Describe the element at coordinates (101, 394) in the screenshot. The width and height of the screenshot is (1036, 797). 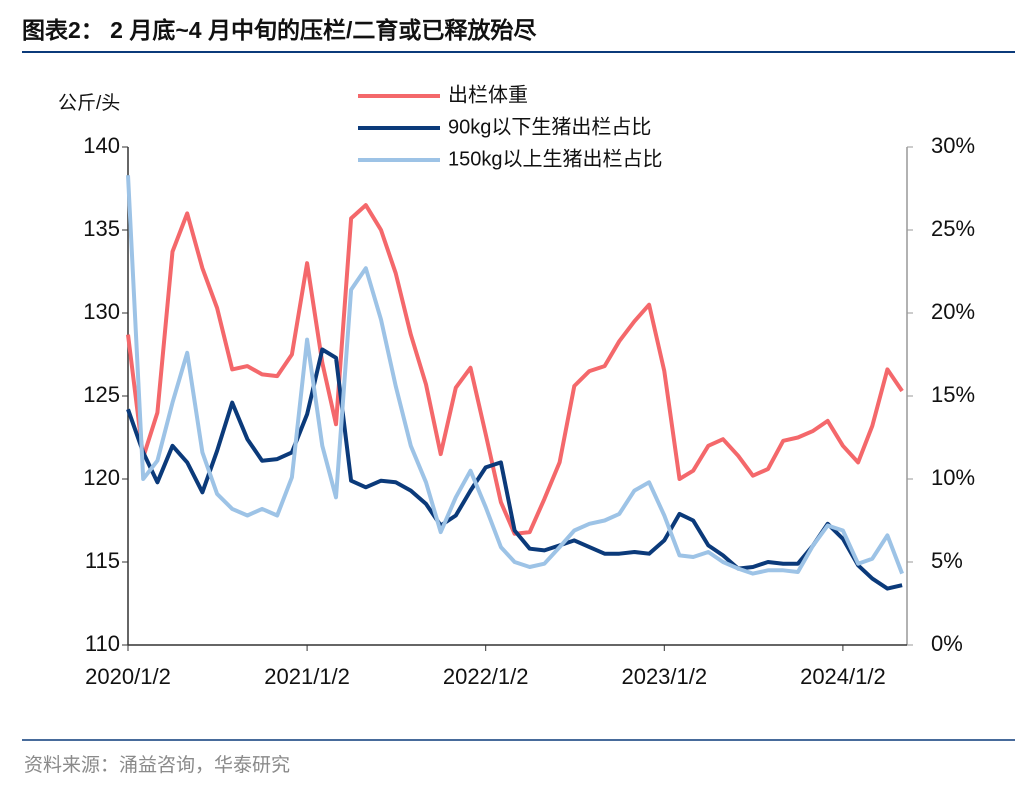
I see `y-tick-label: 125` at that location.